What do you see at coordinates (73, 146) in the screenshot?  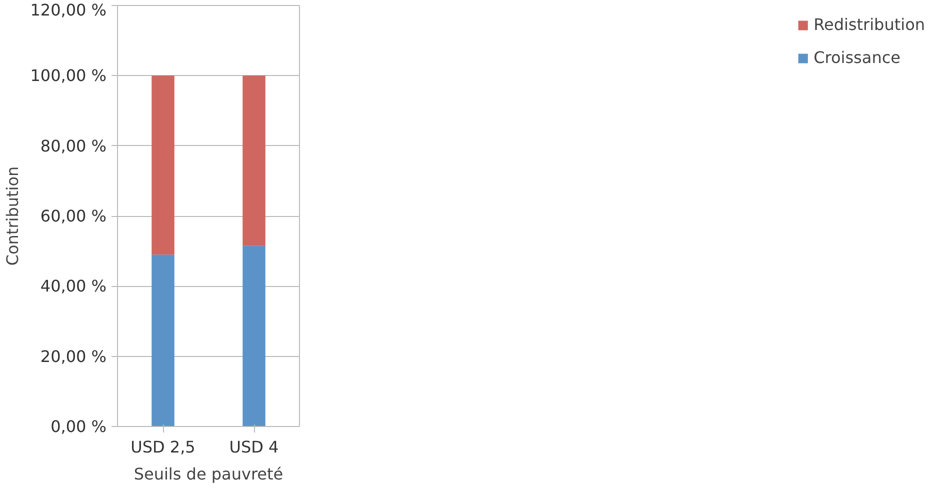 I see `y-tick-label: 80,00 %` at bounding box center [73, 146].